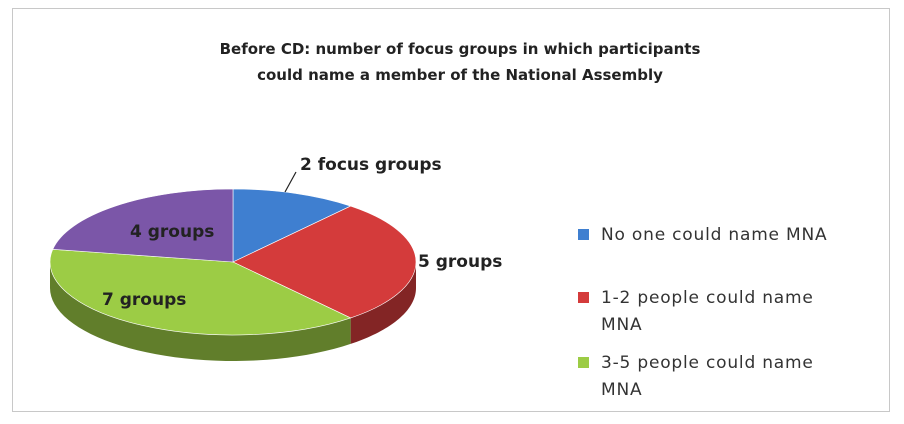 The image size is (904, 424). Describe the element at coordinates (290, 182) in the screenshot. I see `leader-line` at that location.